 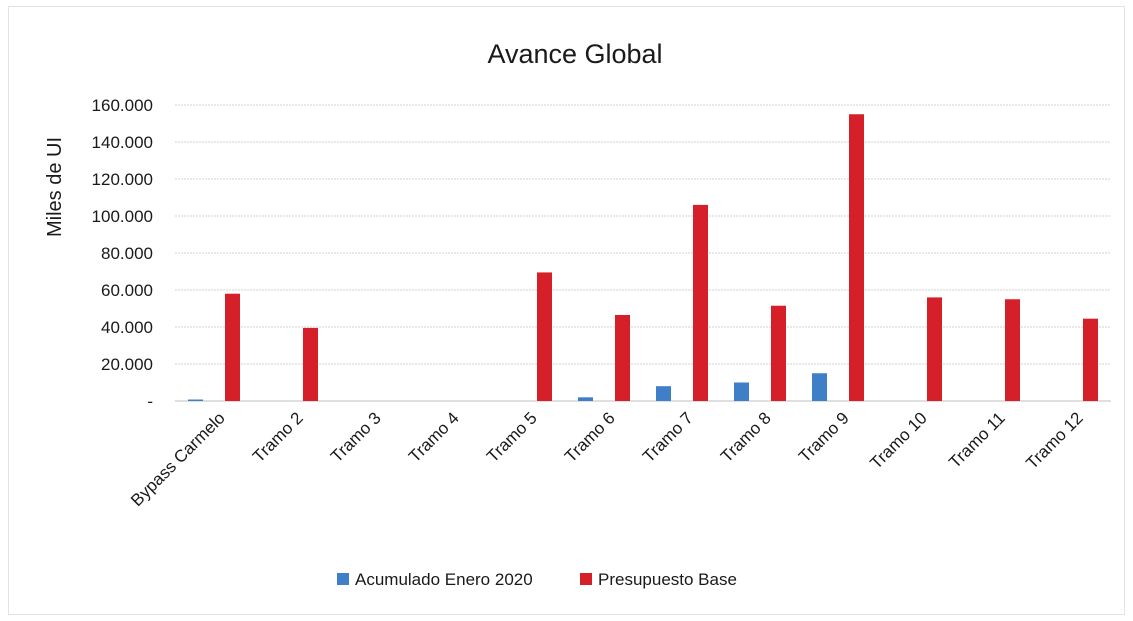 What do you see at coordinates (127, 253) in the screenshot?
I see `y-tick-label: 80.000` at bounding box center [127, 253].